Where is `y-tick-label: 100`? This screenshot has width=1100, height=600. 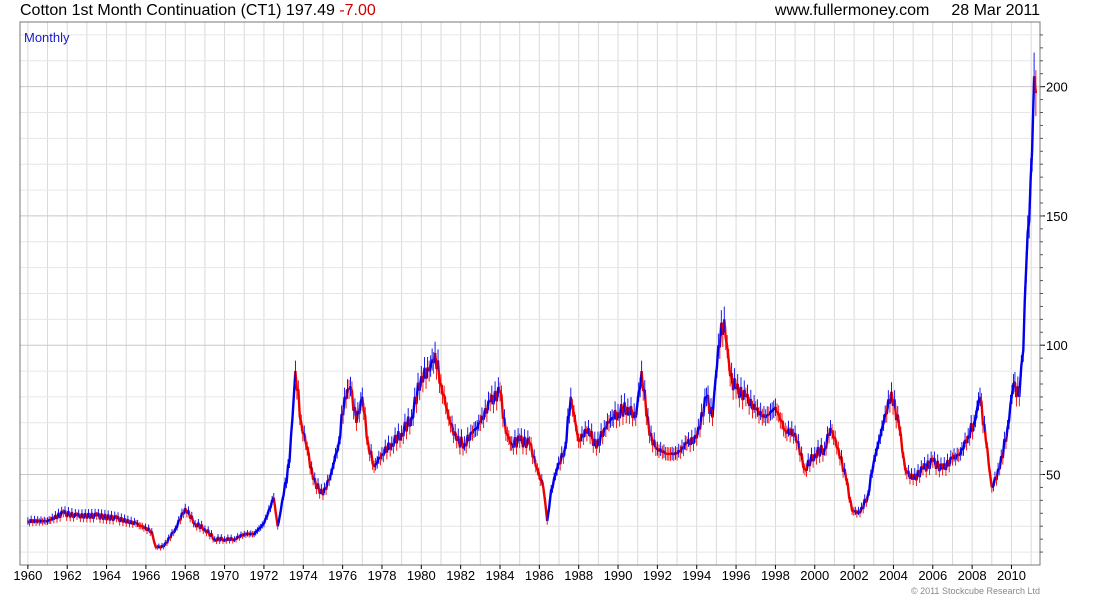
y-tick-label: 100 is located at coordinates (1057, 345).